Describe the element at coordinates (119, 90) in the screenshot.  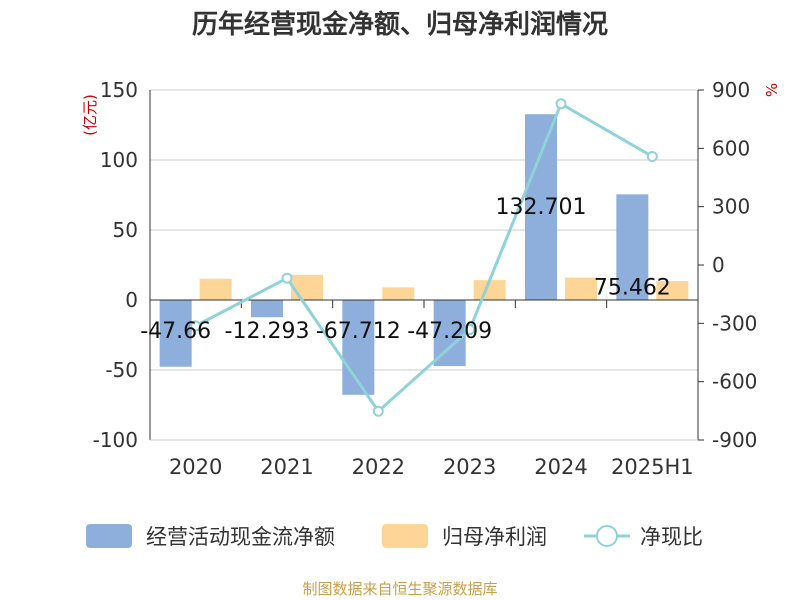
I see `y-left-tick-label: 150` at that location.